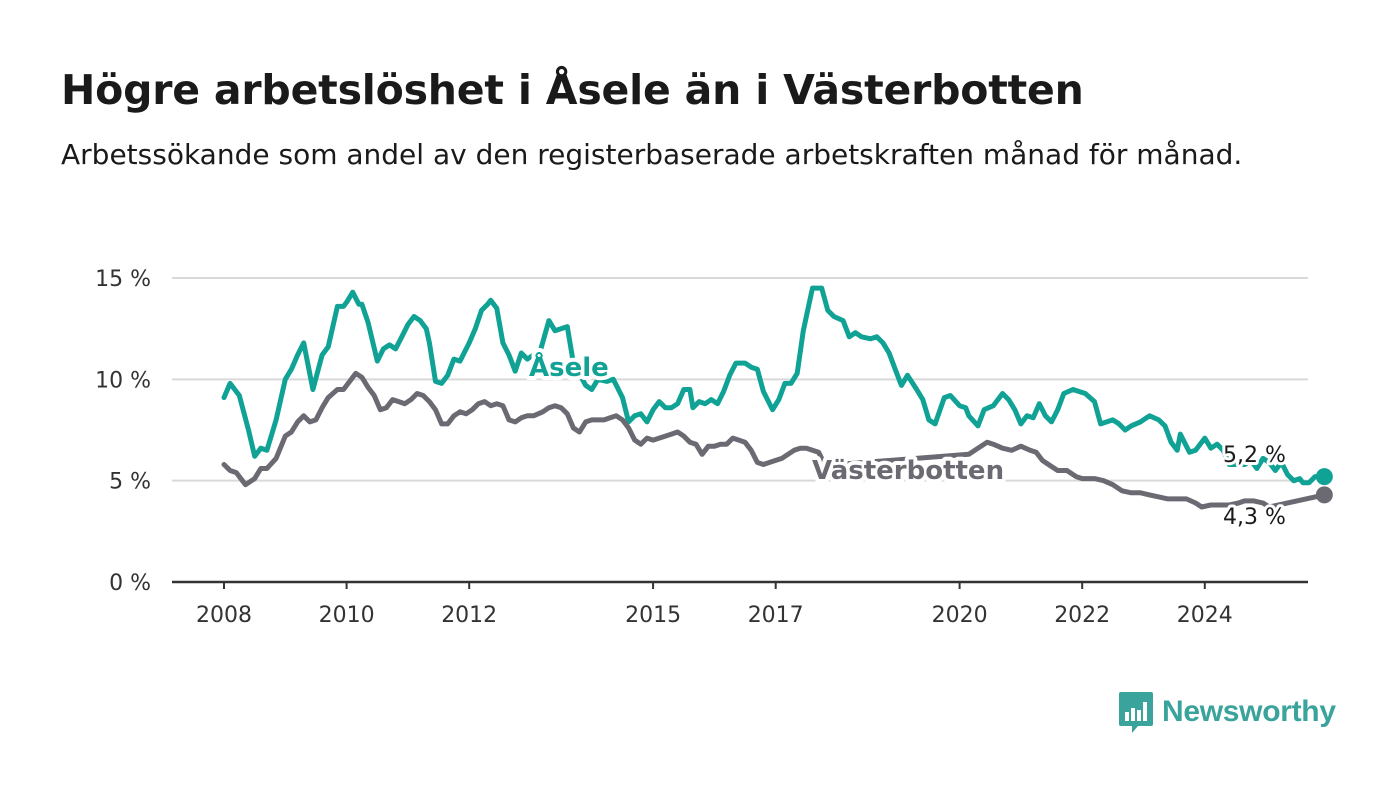 The image size is (1400, 794). I want to click on y-tick-label: 15 %, so click(123, 279).